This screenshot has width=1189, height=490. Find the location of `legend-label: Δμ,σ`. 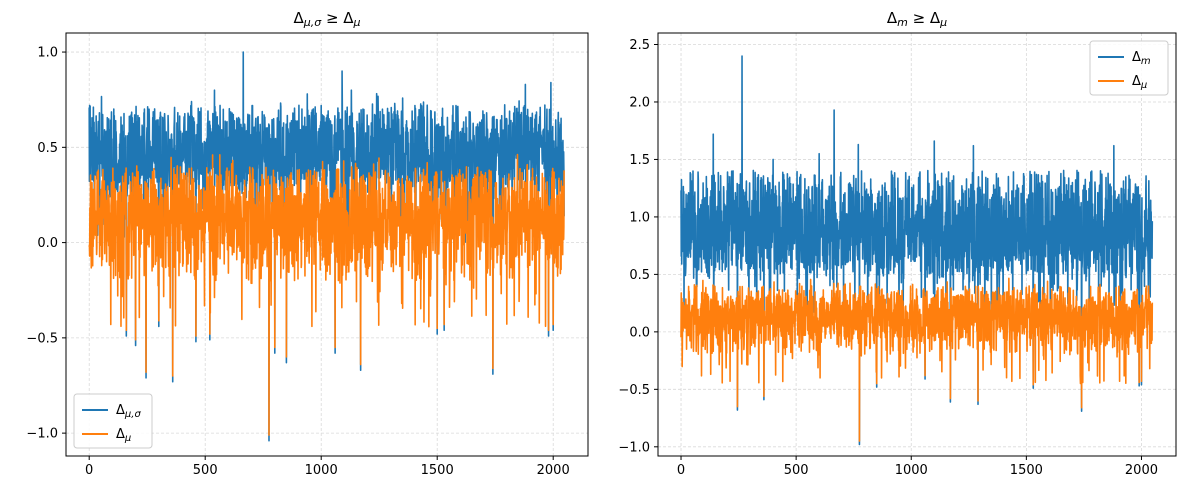

legend-label: Δμ,σ is located at coordinates (128, 411).